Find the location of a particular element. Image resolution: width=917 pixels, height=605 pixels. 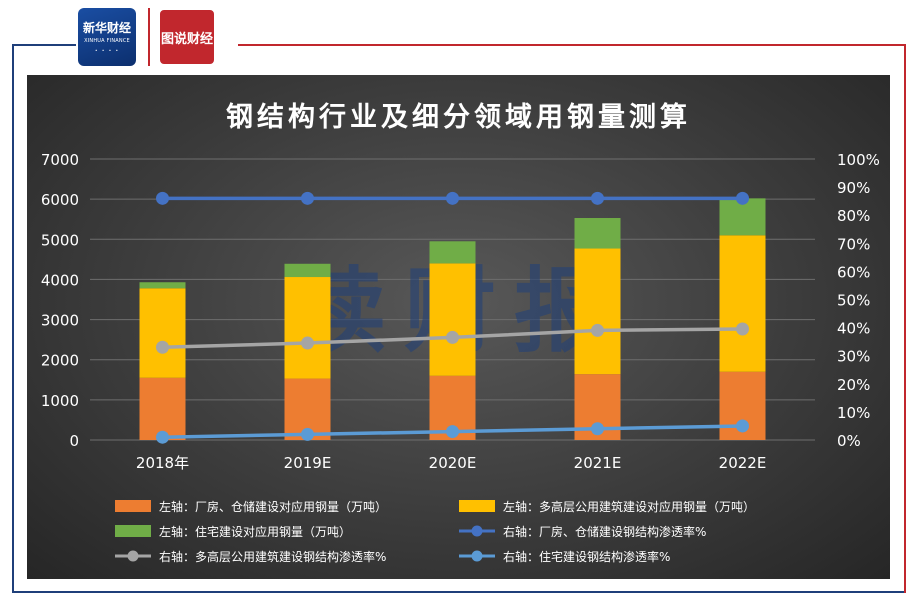

y-left-tick-label: 2000 is located at coordinates (60, 361).